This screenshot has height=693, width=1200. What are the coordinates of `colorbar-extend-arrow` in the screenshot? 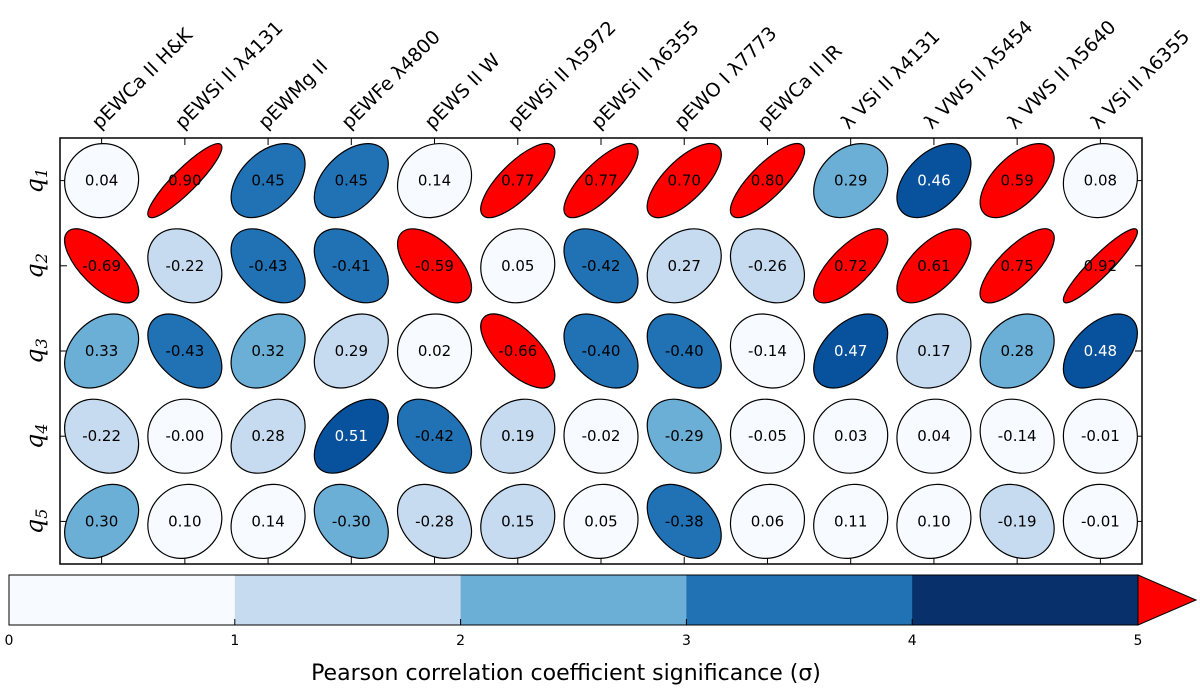 It's located at (1167, 600).